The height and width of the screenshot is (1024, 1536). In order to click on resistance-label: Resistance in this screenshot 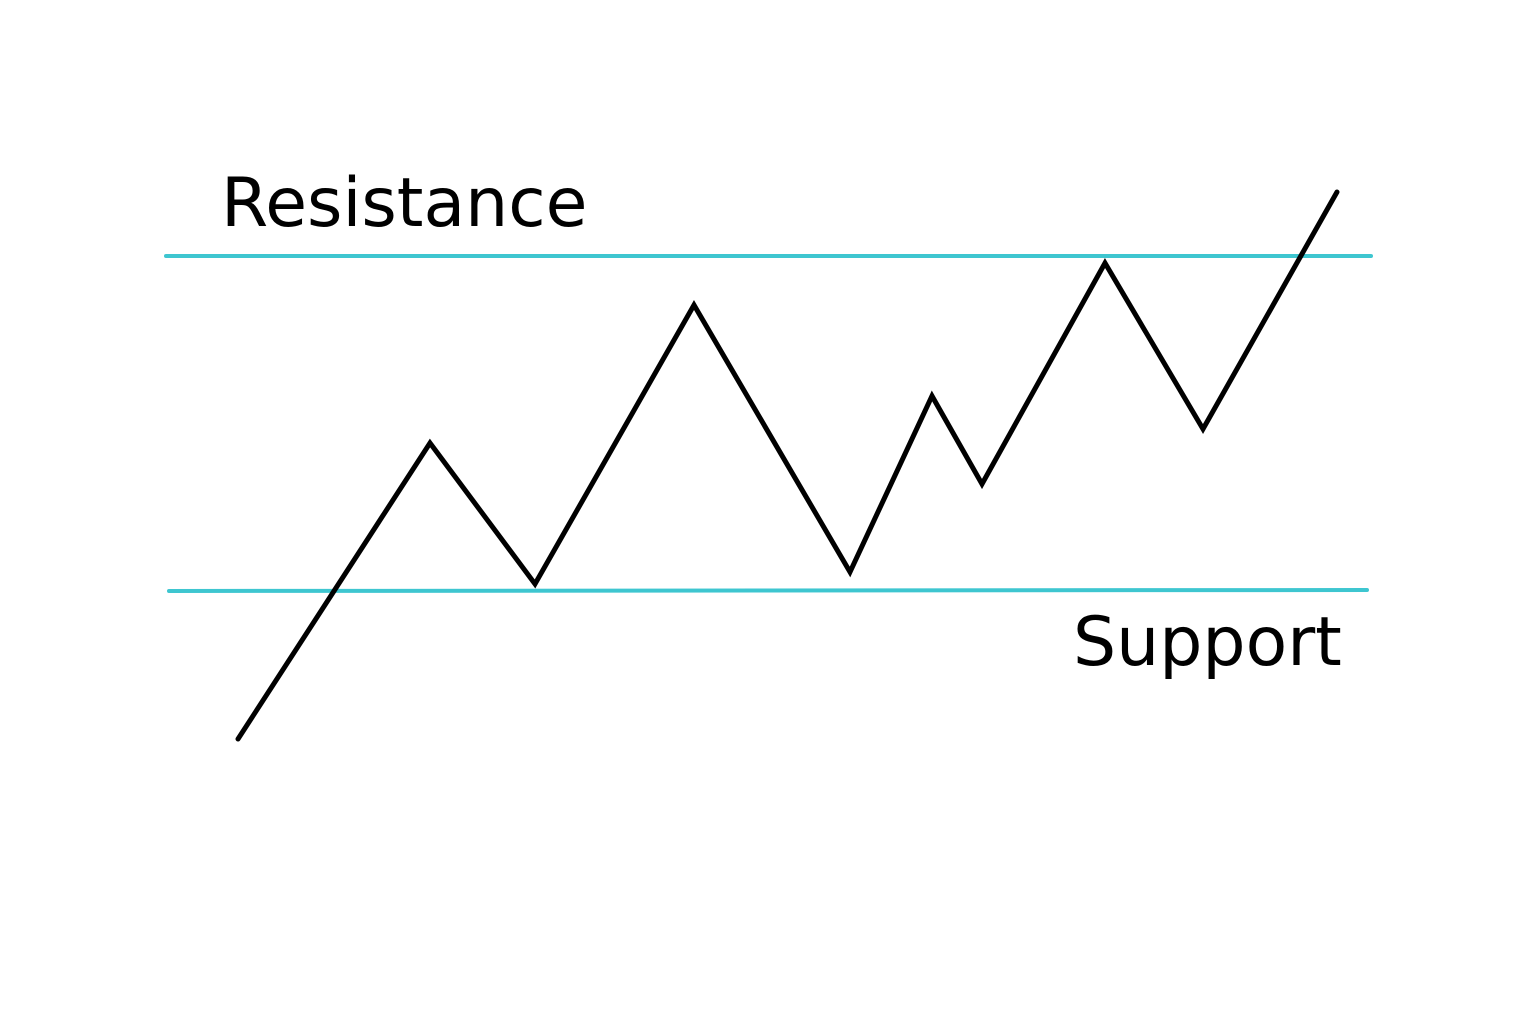, I will do `click(404, 203)`.